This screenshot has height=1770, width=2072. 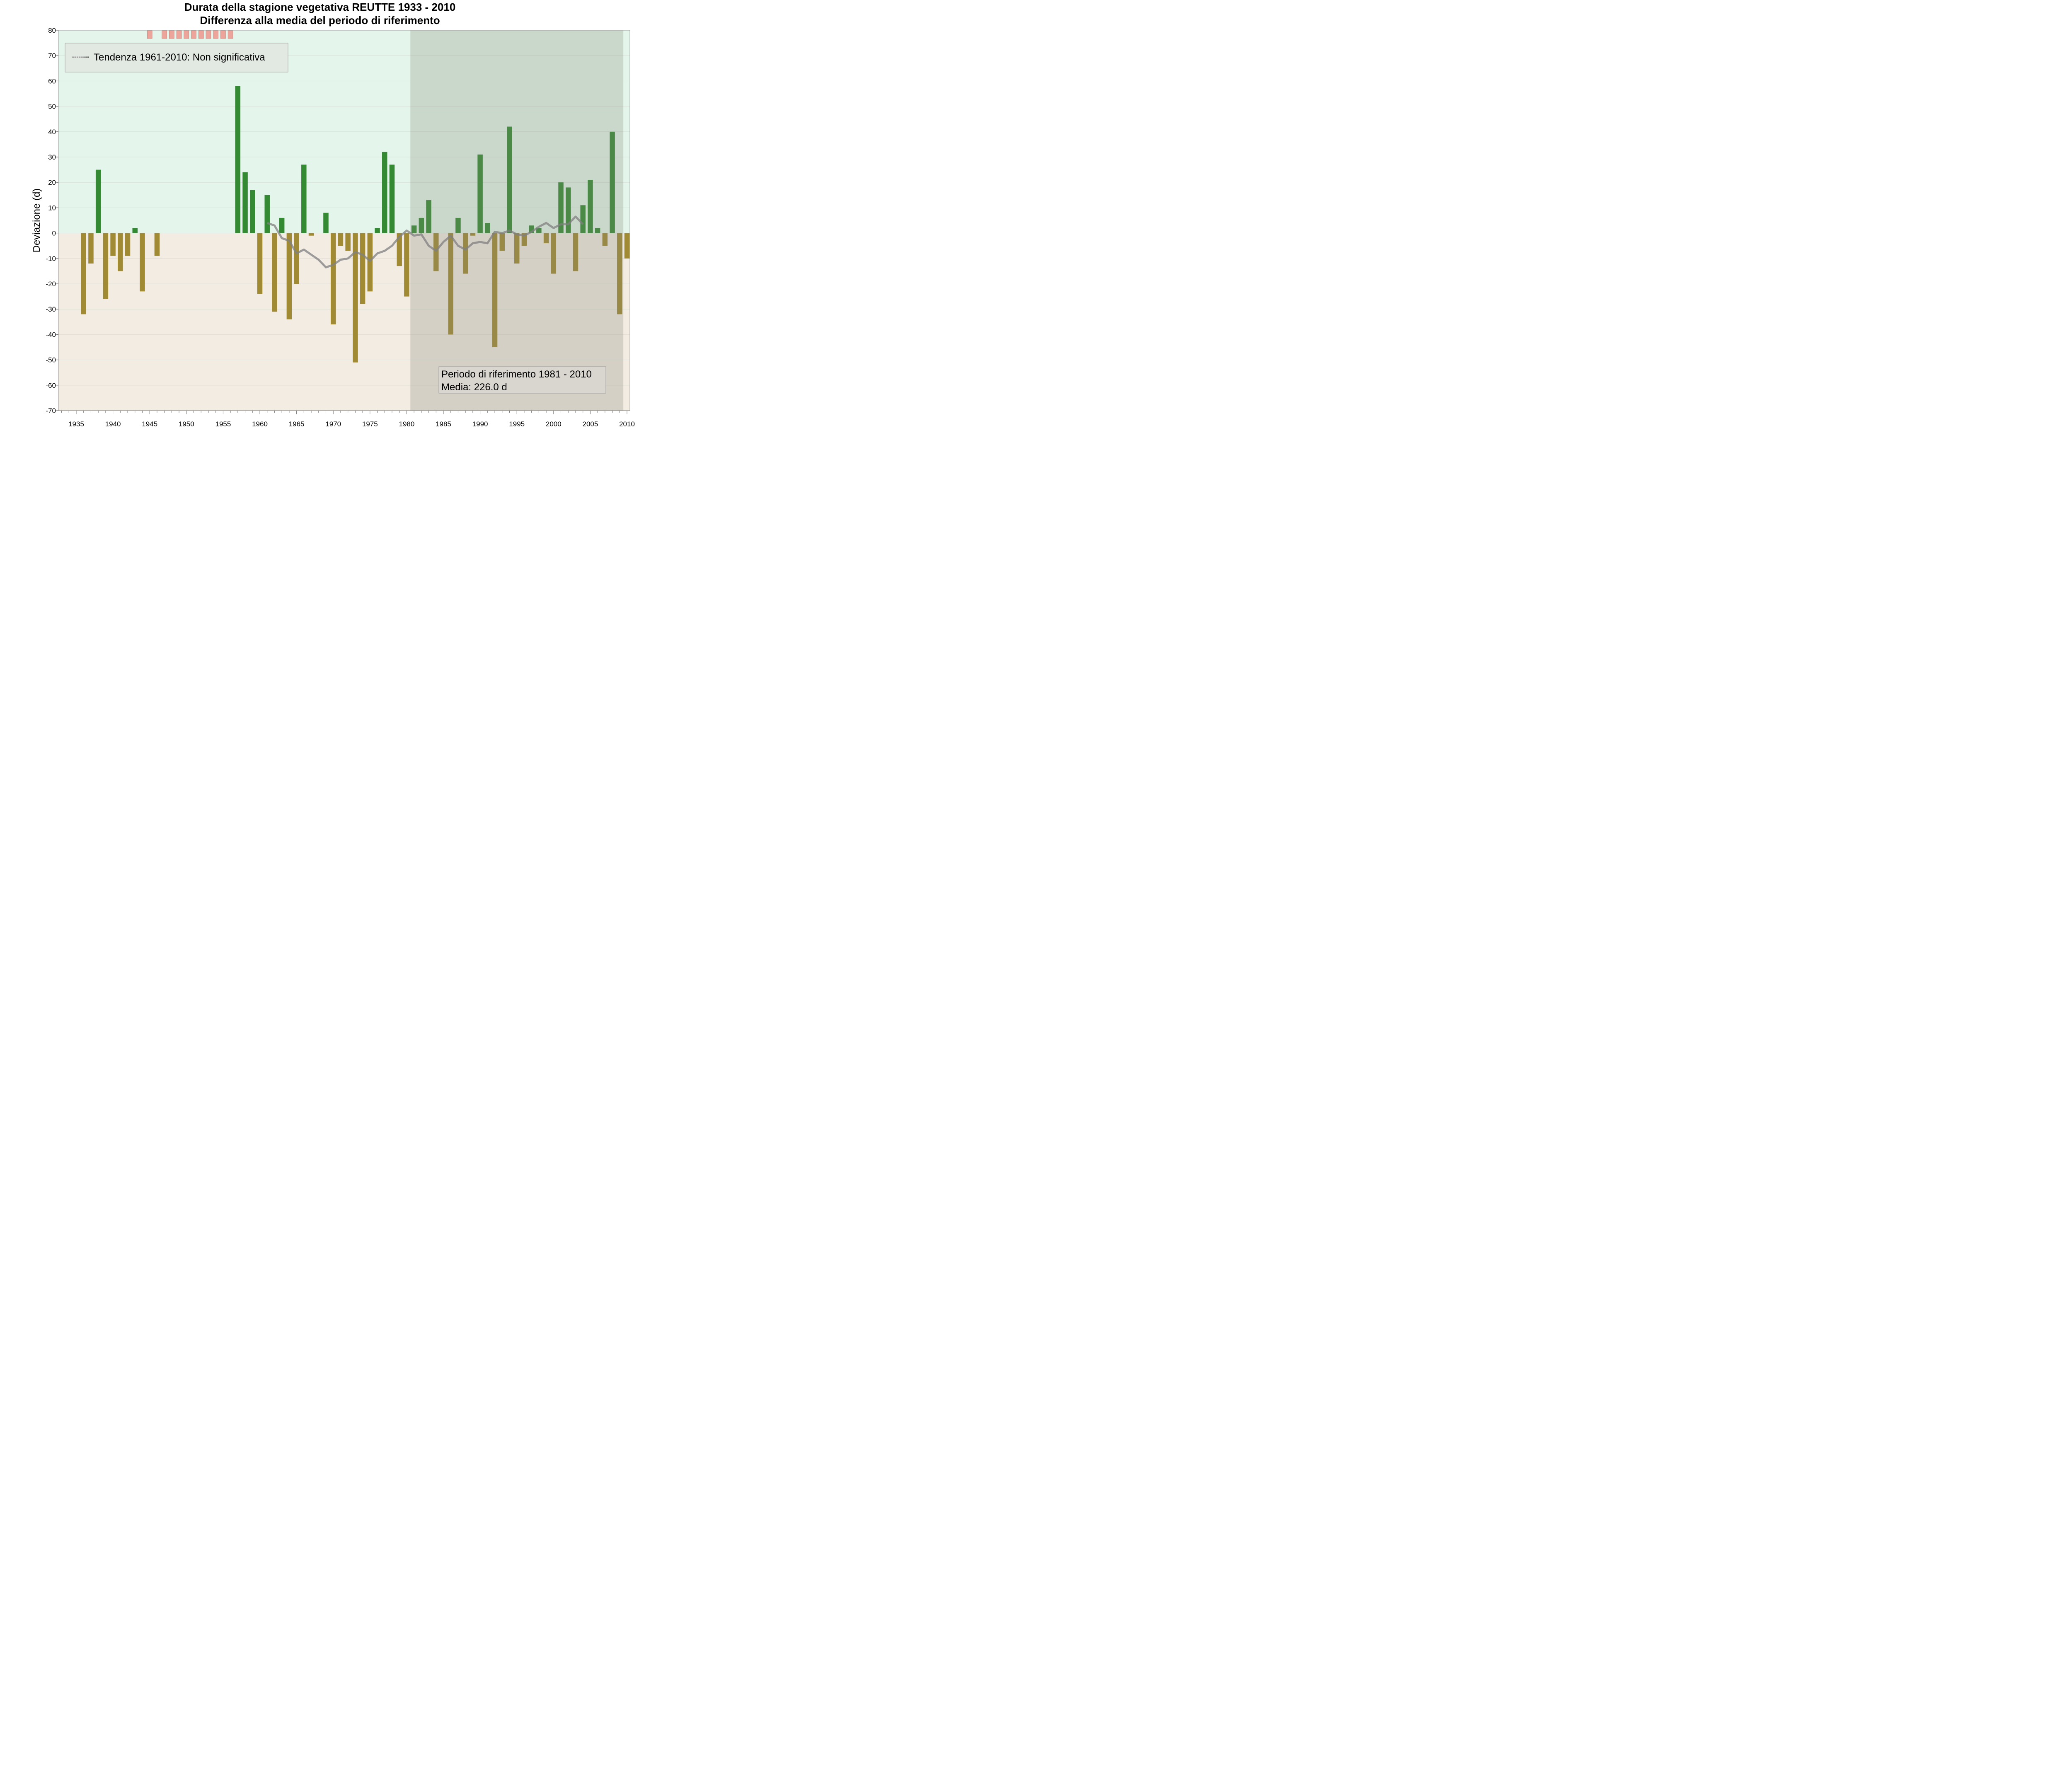 What do you see at coordinates (106, 266) in the screenshot?
I see `bar-1939` at bounding box center [106, 266].